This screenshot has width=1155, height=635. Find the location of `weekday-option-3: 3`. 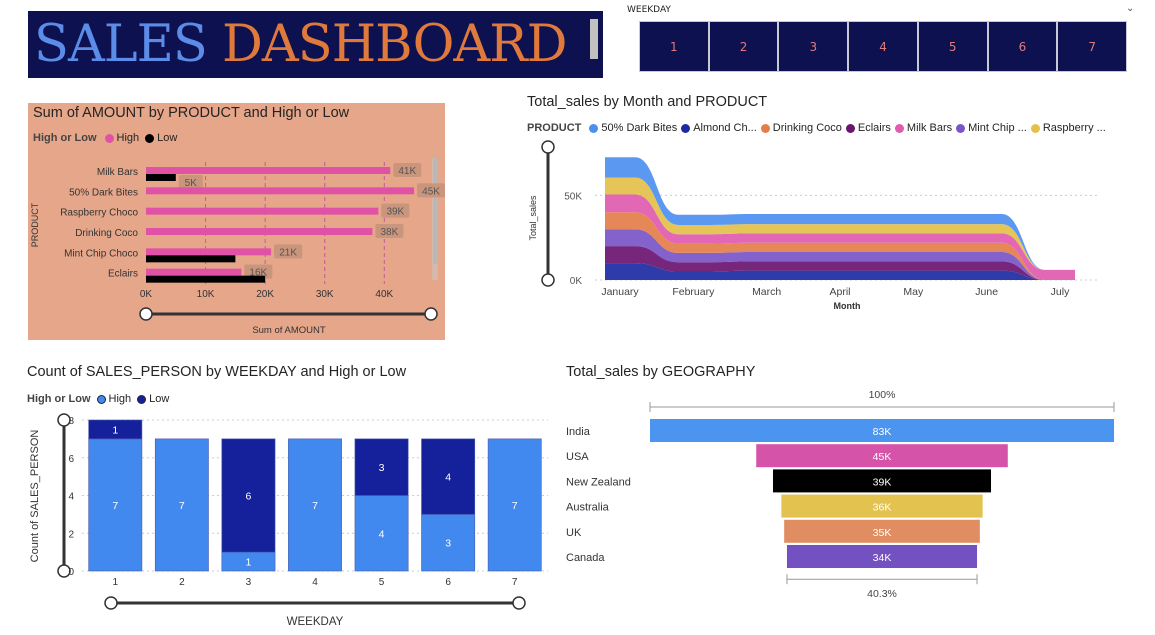

weekday-option-3: 3 is located at coordinates (813, 46).